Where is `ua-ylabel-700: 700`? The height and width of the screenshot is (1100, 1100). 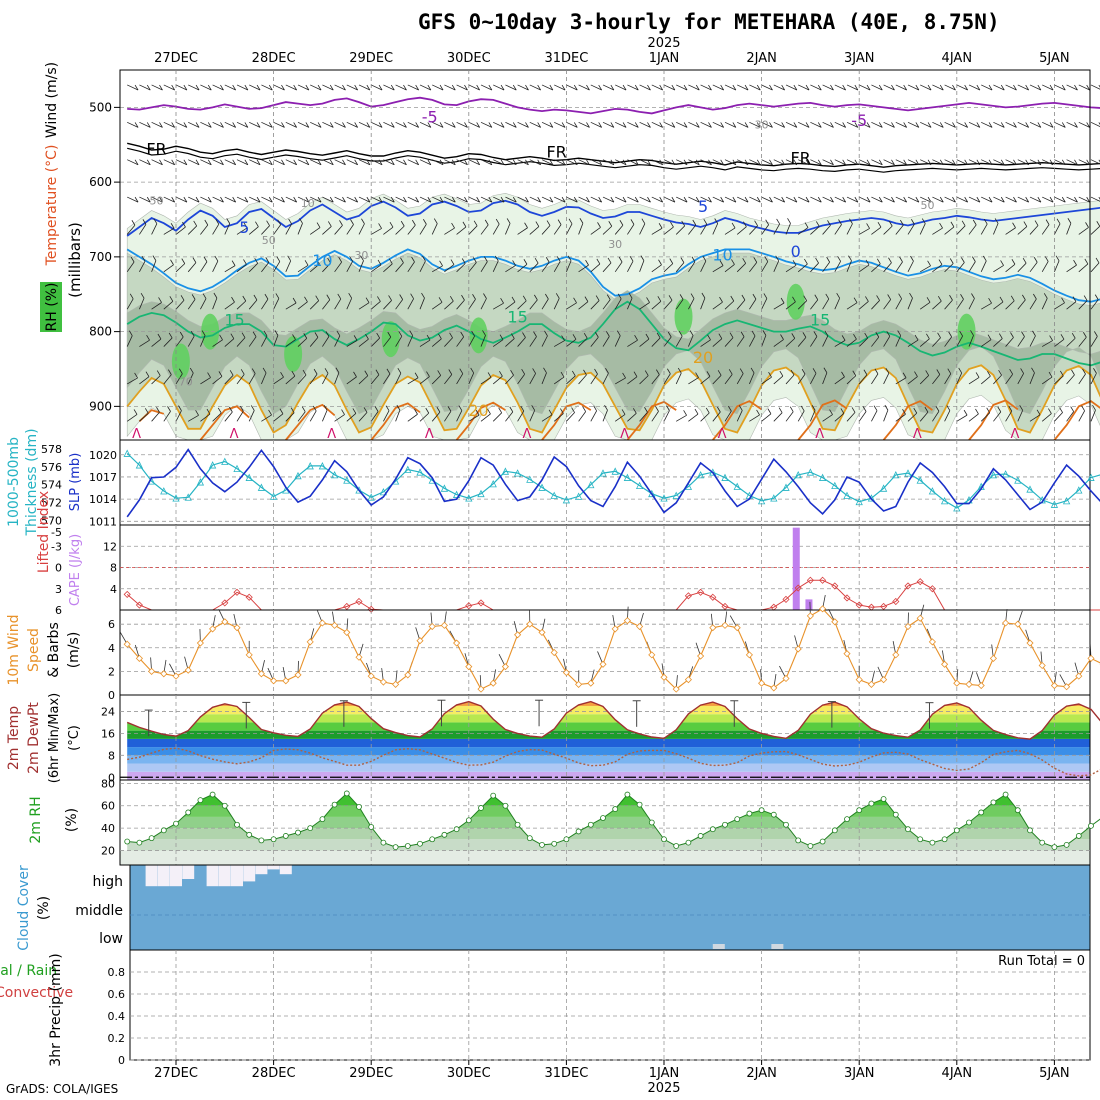
ua-ylabel-700: 700 is located at coordinates (100, 257).